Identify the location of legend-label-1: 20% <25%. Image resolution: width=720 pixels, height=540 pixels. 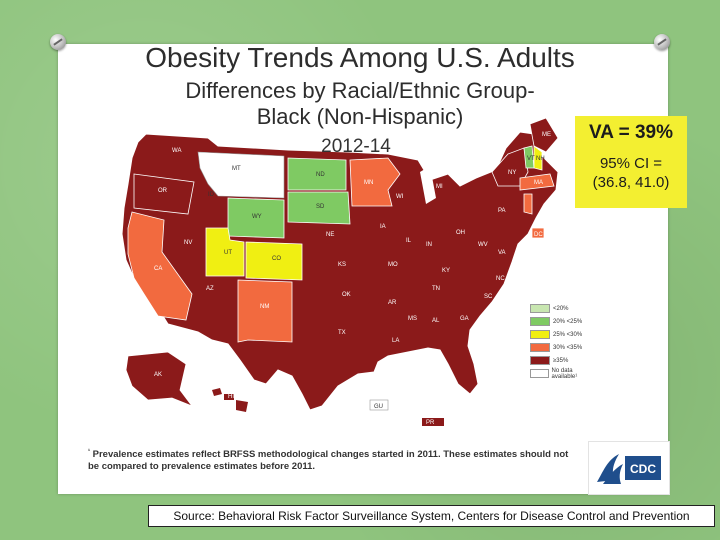
(568, 321).